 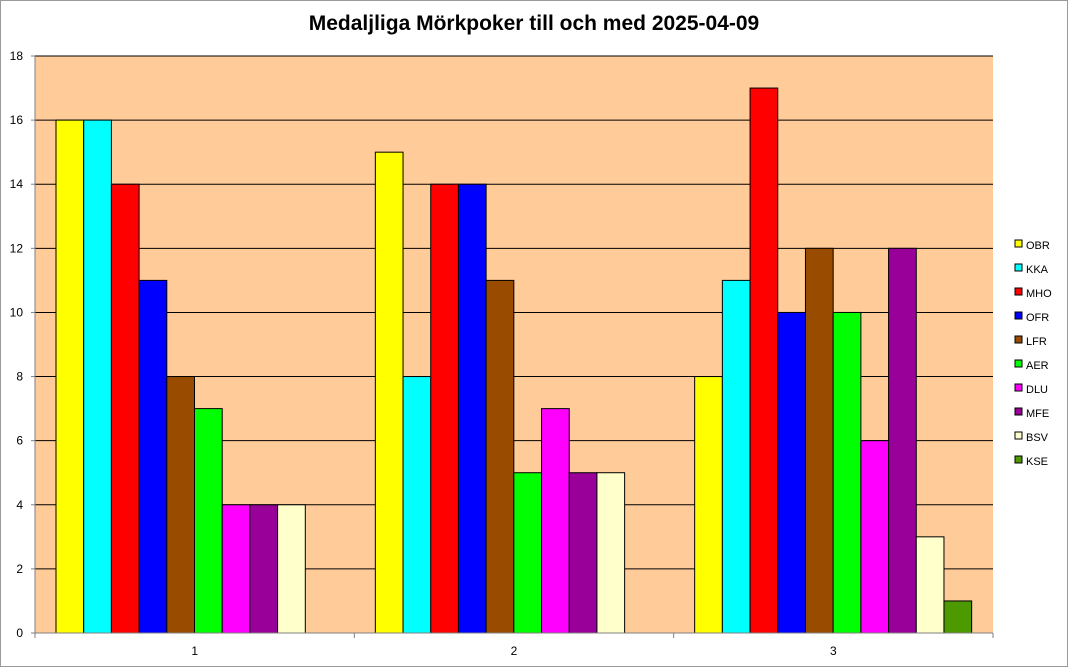 I want to click on legend-swatch-mfe, so click(x=1018, y=411).